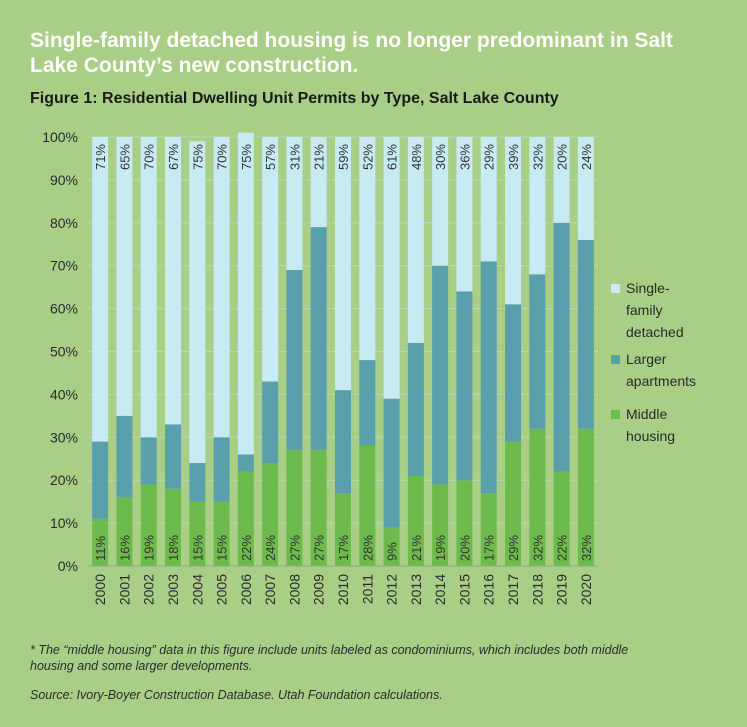 The height and width of the screenshot is (727, 747). I want to click on data-label-single-family: 57%, so click(270, 157).